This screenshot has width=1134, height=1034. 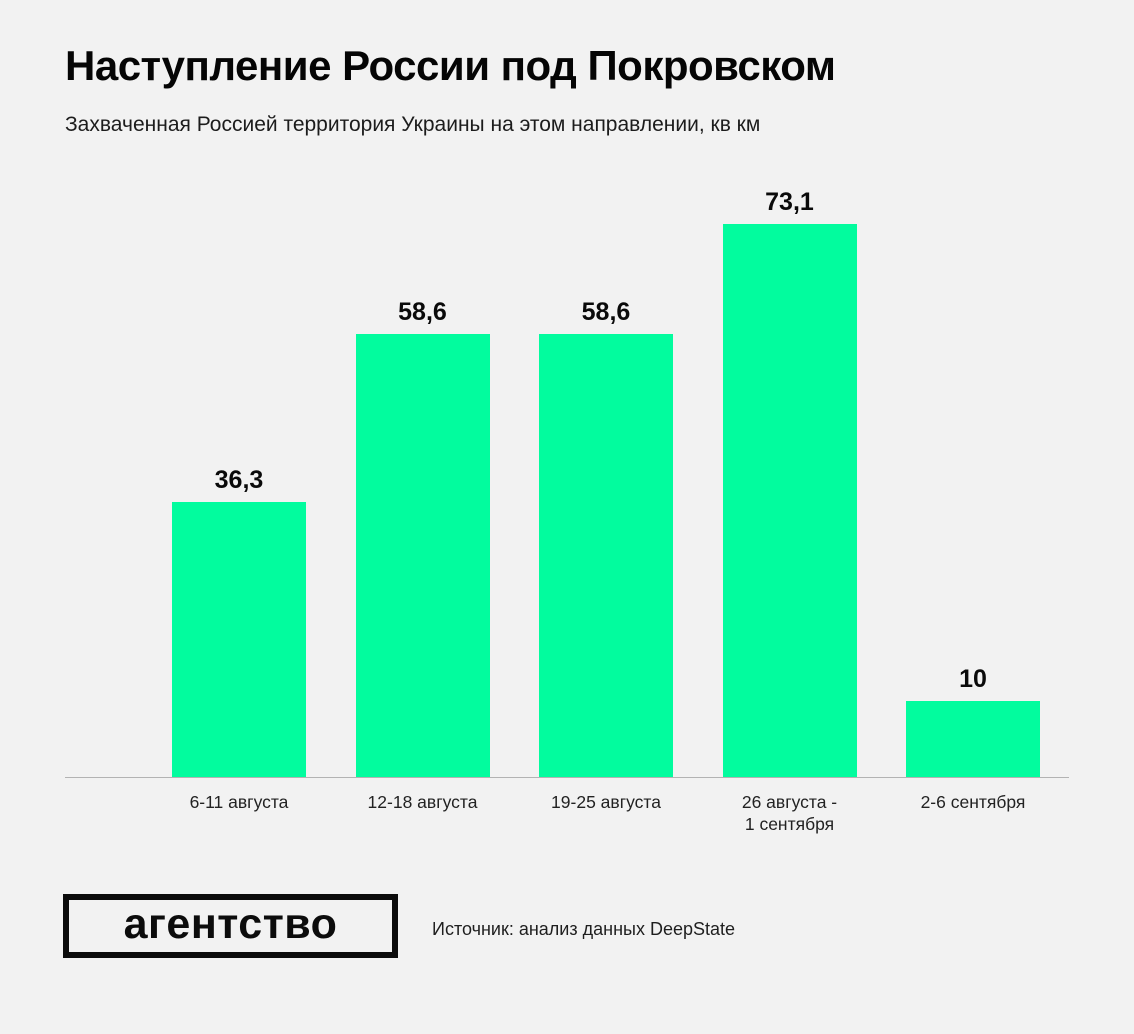 What do you see at coordinates (973, 679) in the screenshot?
I see `bar-value-label: 10` at bounding box center [973, 679].